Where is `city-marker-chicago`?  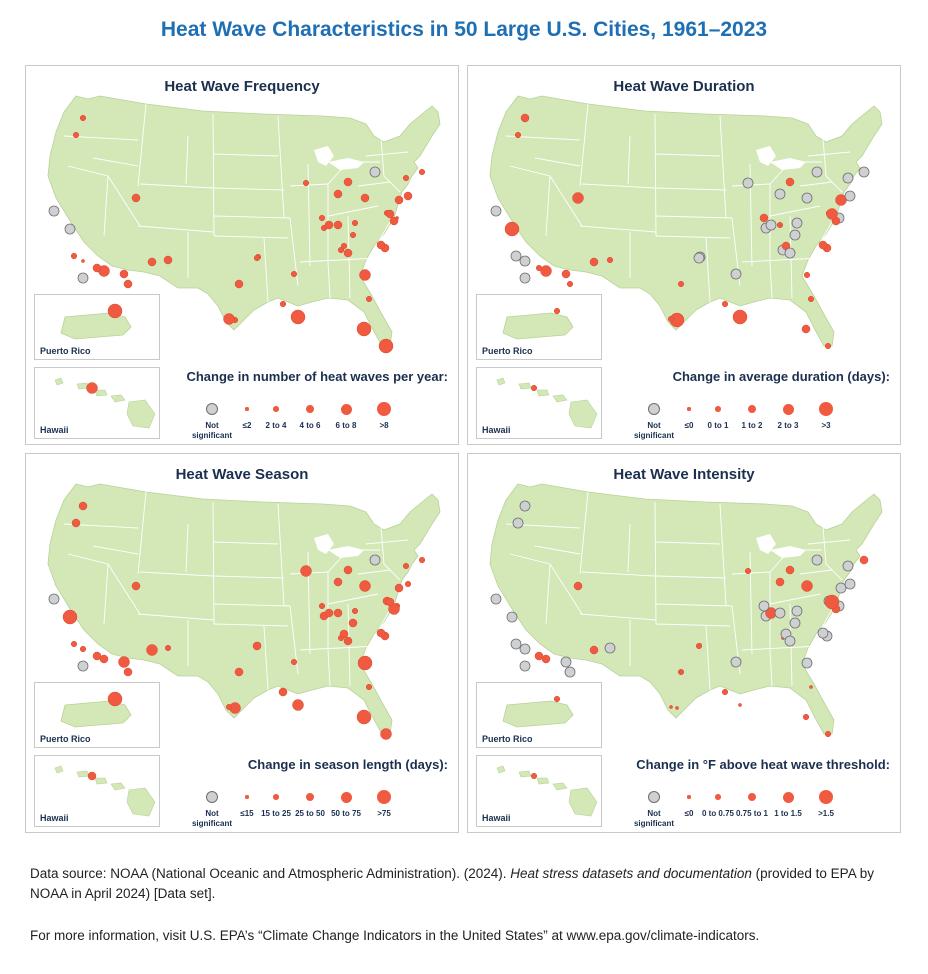 city-marker-chicago is located at coordinates (322, 218).